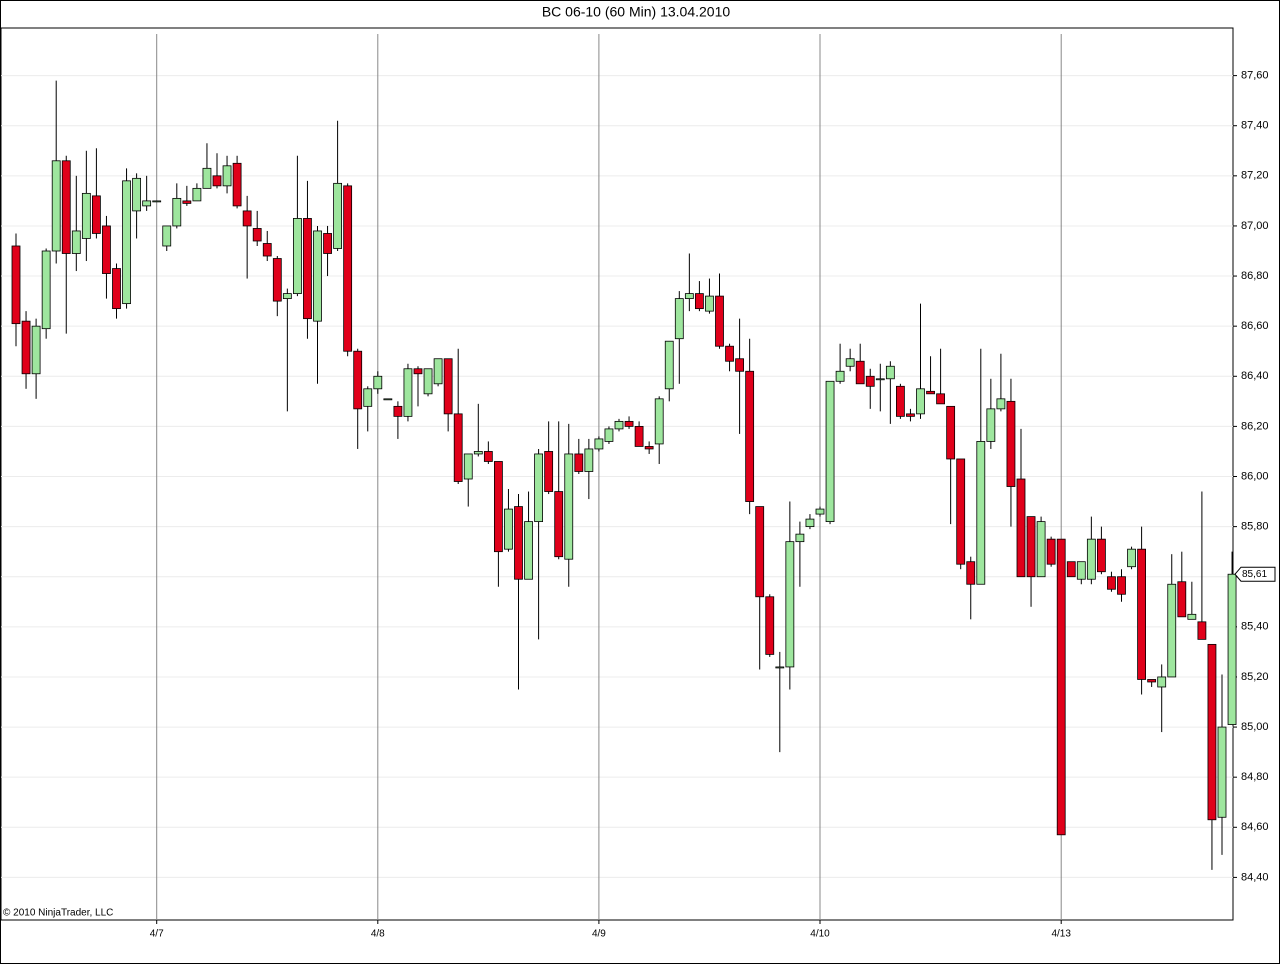  Describe the element at coordinates (820, 934) in the screenshot. I see `x-tick-label: 4/10` at that location.